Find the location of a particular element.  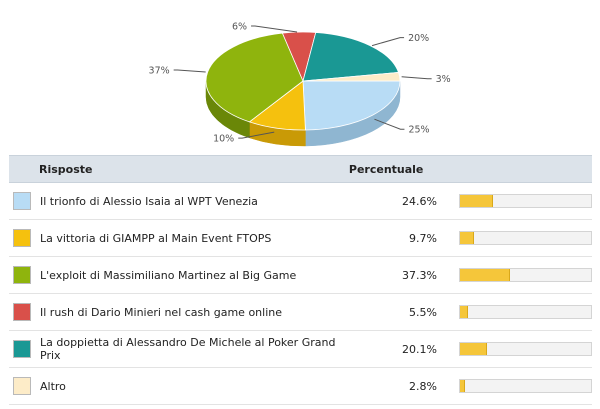

table-header-row: Risposte Percentuale is located at coordinates (300, 169).